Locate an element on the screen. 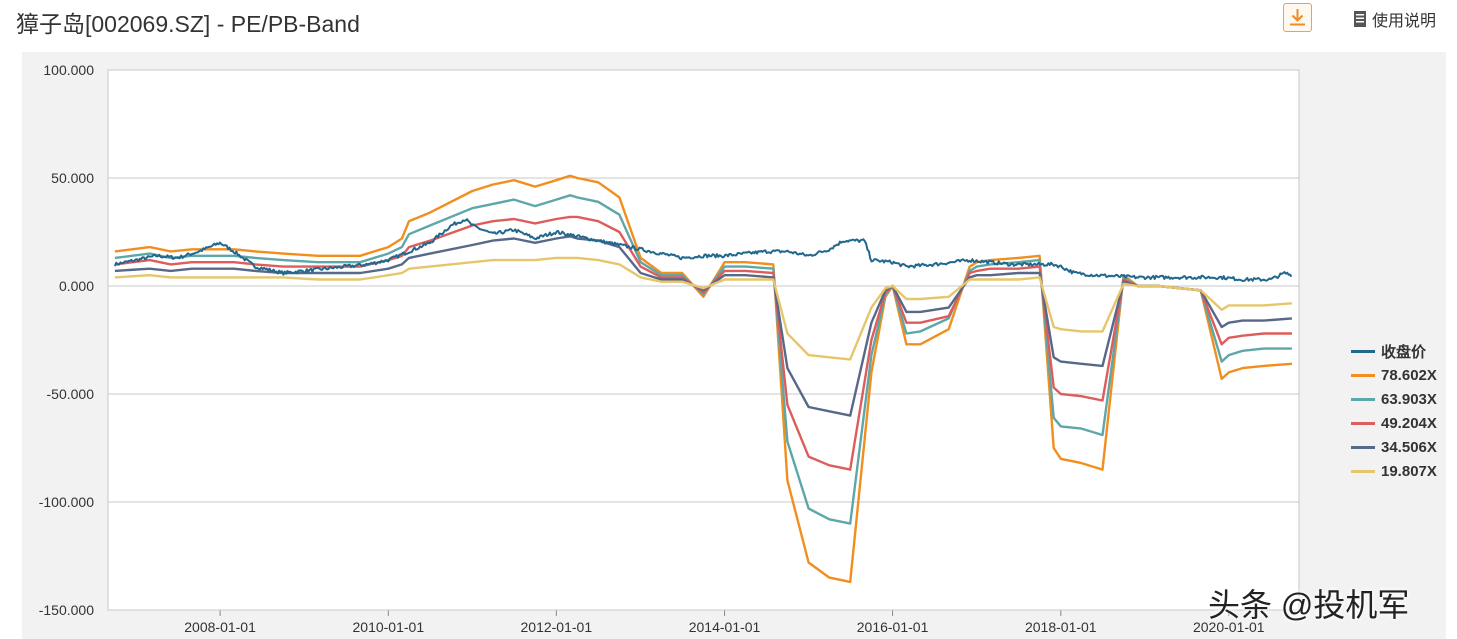  legend-item: 63.903X is located at coordinates (1394, 399).